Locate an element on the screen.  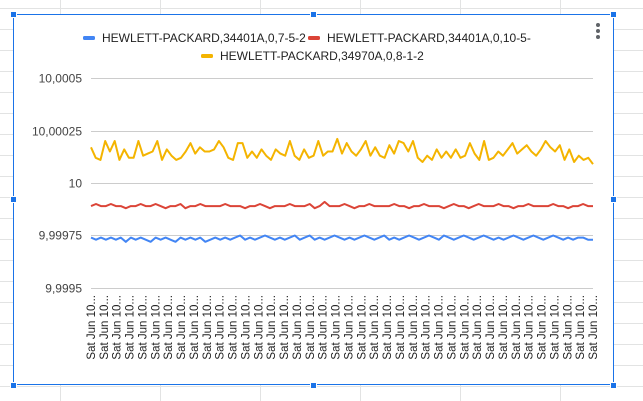
y-tick-label: 10,0005 is located at coordinates (61, 79).